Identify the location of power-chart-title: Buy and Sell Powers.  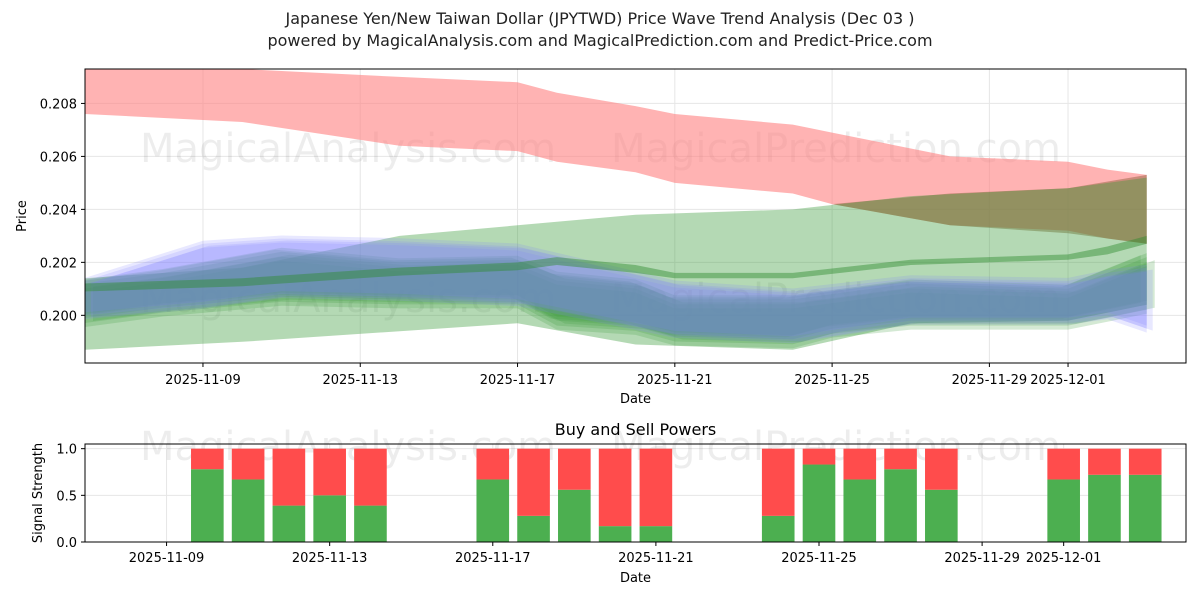
(636, 429).